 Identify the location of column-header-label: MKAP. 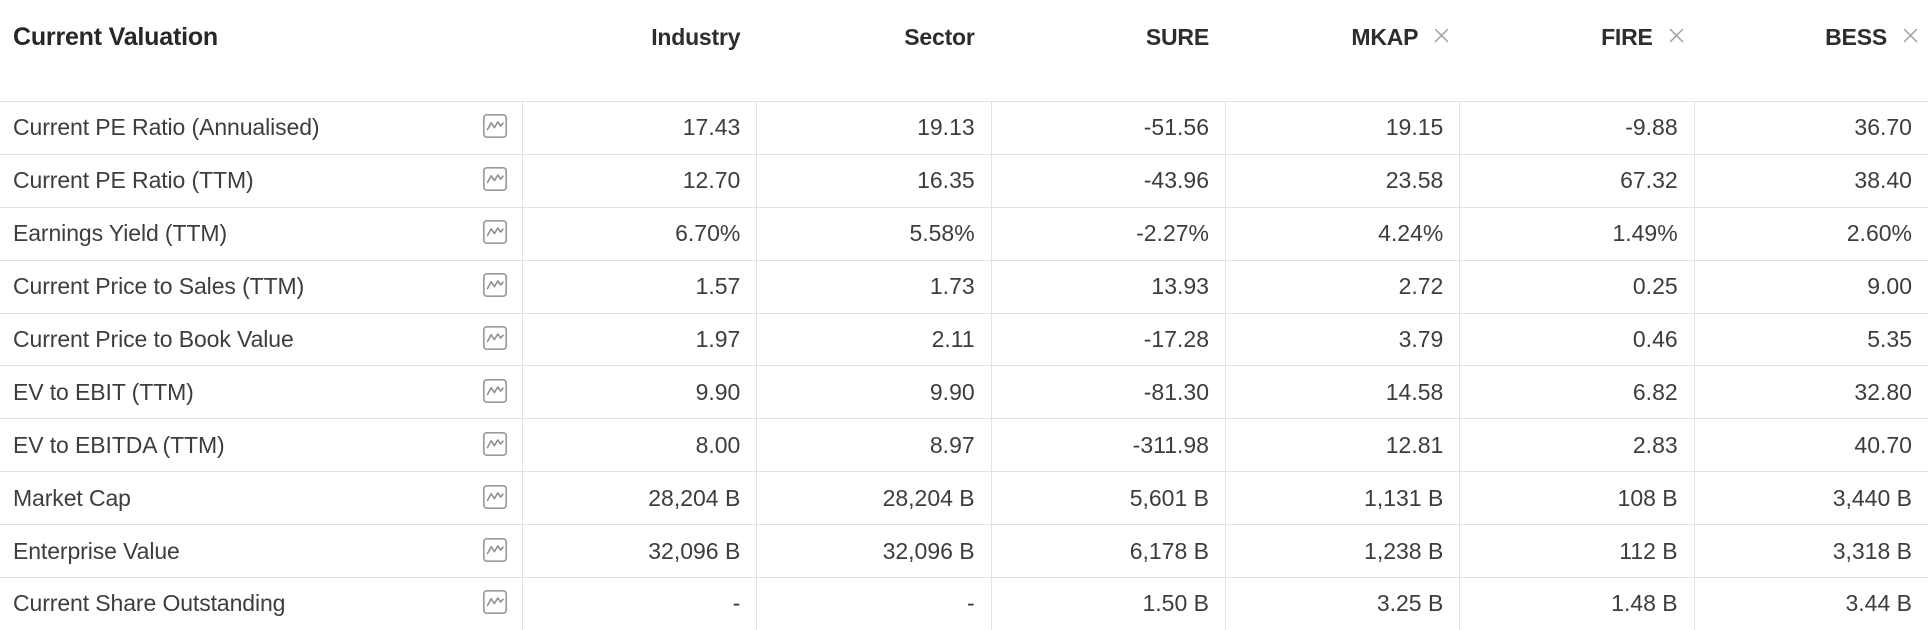
(1385, 37).